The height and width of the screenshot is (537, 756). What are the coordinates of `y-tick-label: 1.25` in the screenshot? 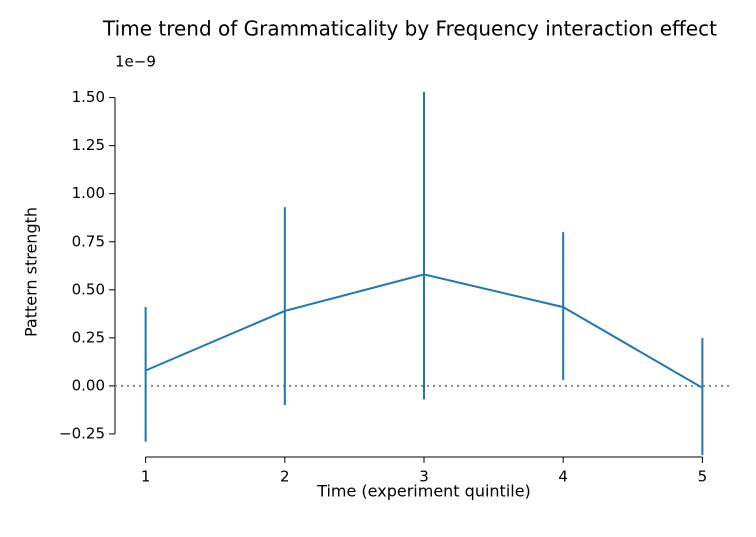 It's located at (88, 145).